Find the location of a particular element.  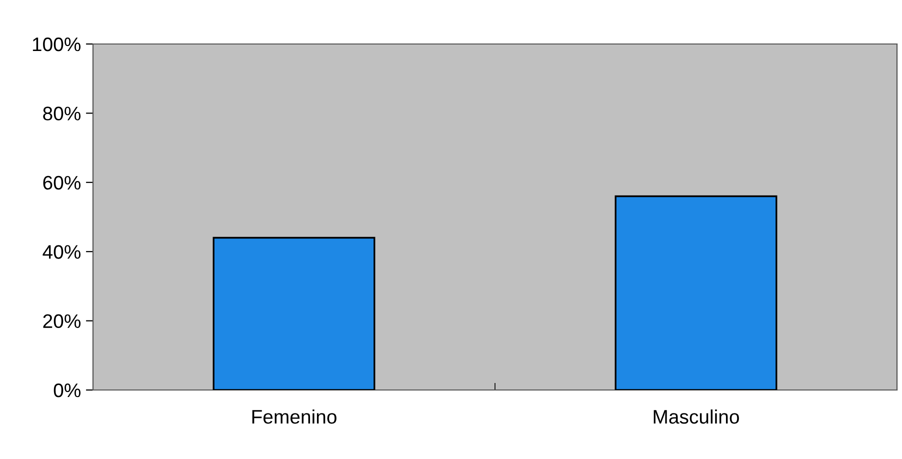

x-tick-label: Femenino is located at coordinates (294, 416).